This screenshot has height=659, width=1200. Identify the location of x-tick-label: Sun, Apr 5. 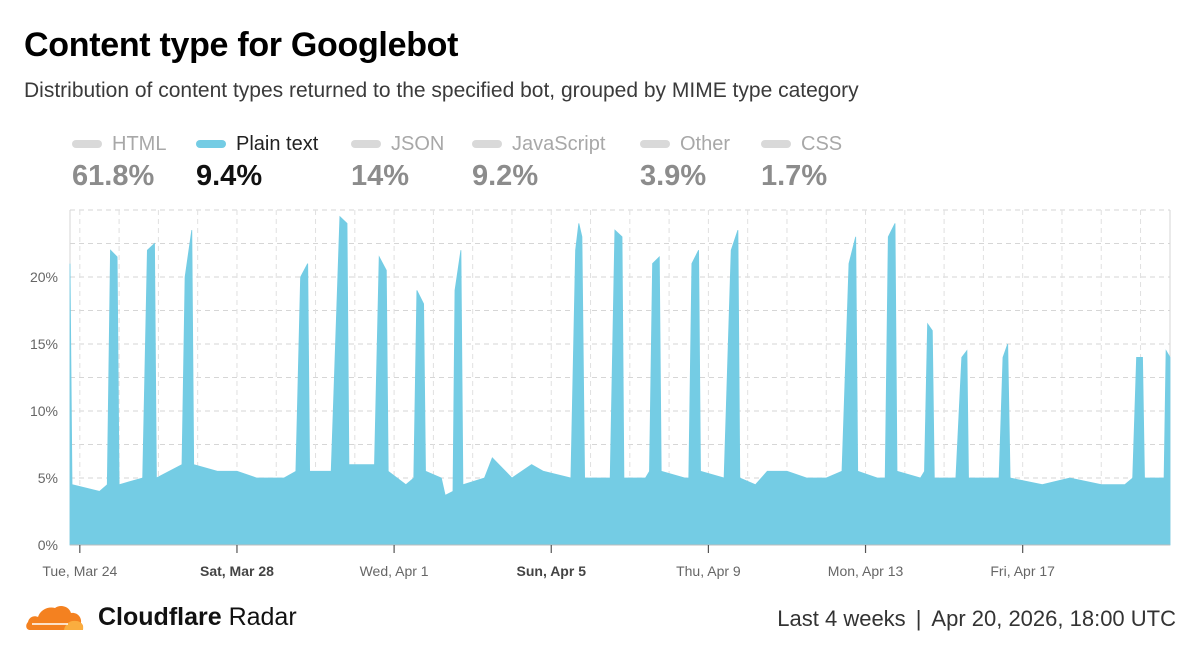
(552, 571).